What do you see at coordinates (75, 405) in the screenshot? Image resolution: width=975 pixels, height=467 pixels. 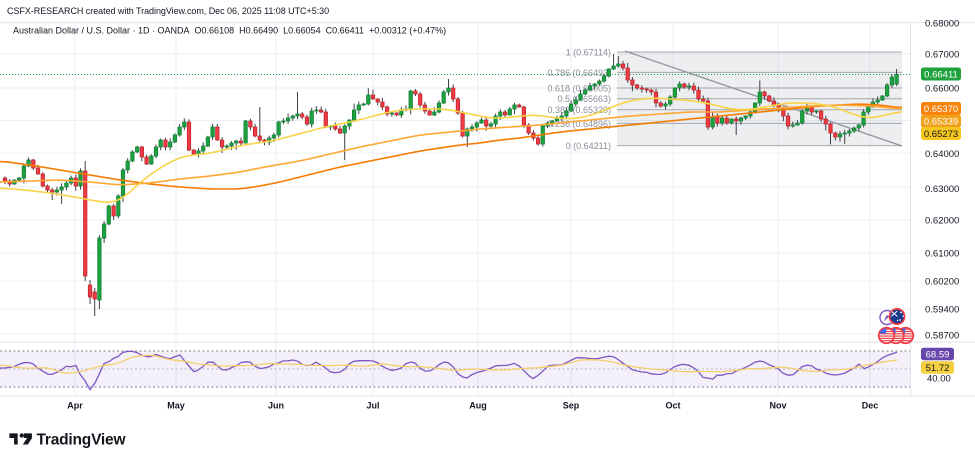 I see `svg-text: Apr` at bounding box center [75, 405].